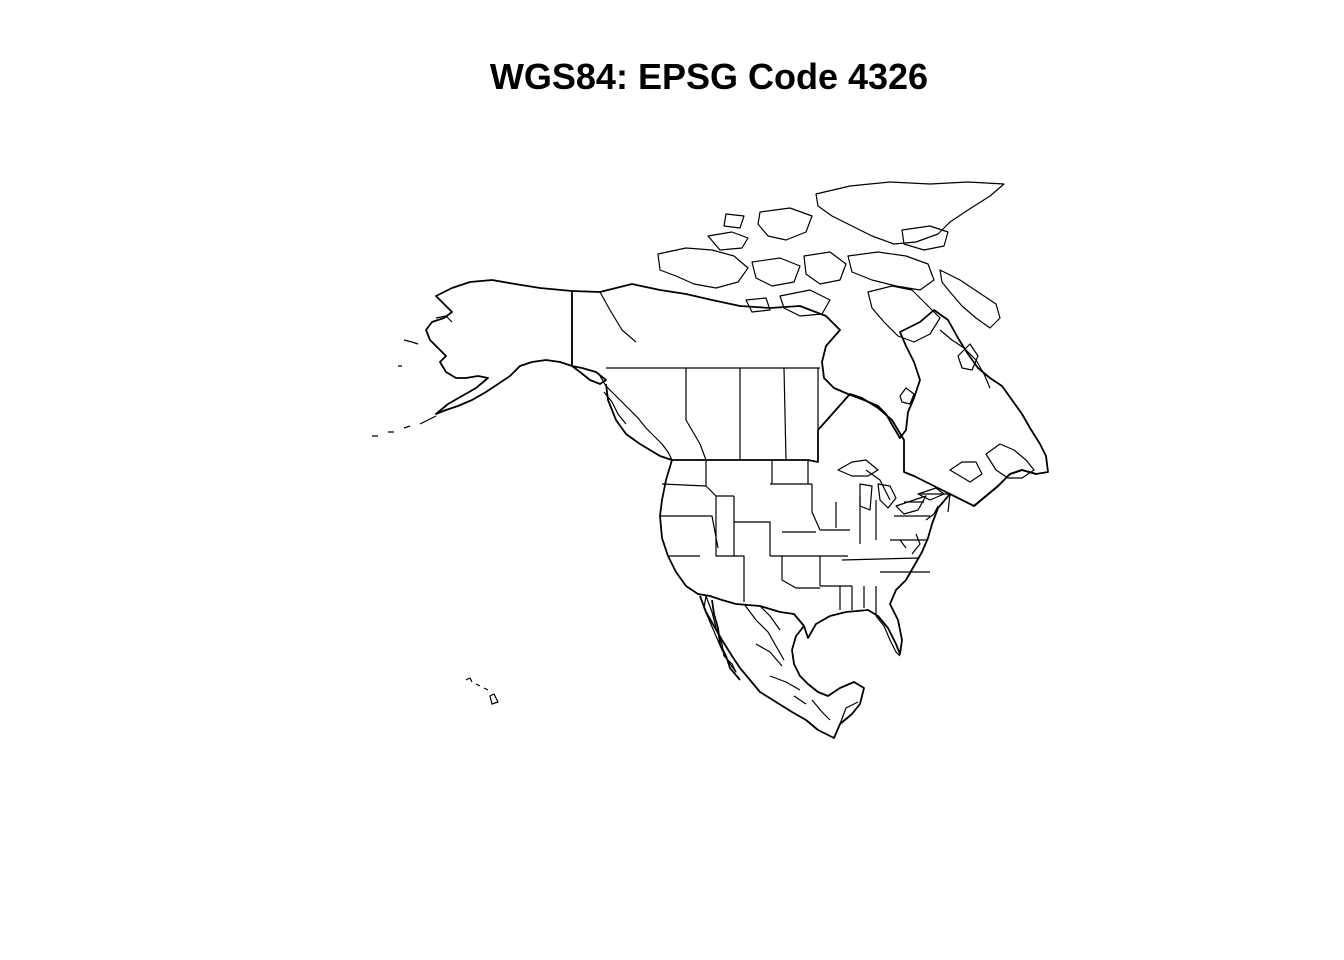 This screenshot has width=1344, height=960. What do you see at coordinates (738, 381) in the screenshot?
I see `canada-province-borders` at bounding box center [738, 381].